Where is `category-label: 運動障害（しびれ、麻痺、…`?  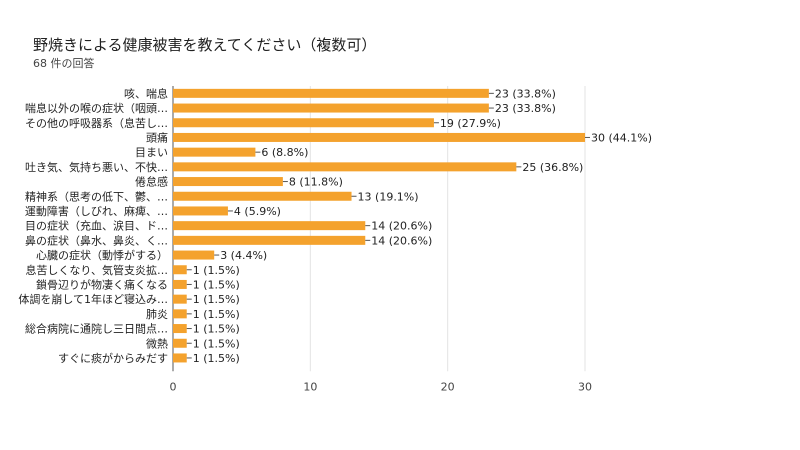 category-label: 運動障害（しびれ、麻痺、… is located at coordinates (96, 211).